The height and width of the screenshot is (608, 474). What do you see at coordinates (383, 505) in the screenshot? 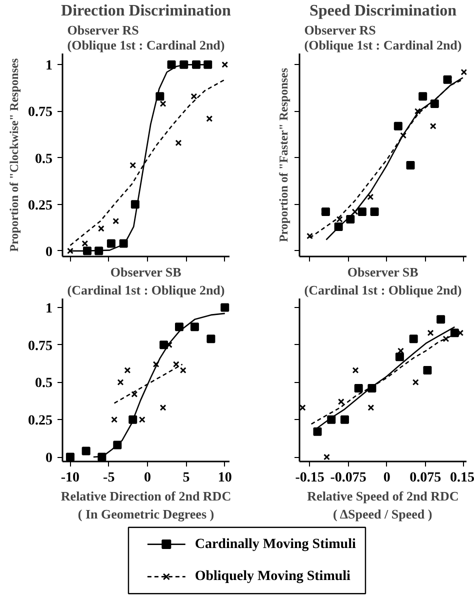
I see `x-axis-title: Relative Speed of 2nd RDC ( ΔSpeed / Speed )` at bounding box center [383, 505].